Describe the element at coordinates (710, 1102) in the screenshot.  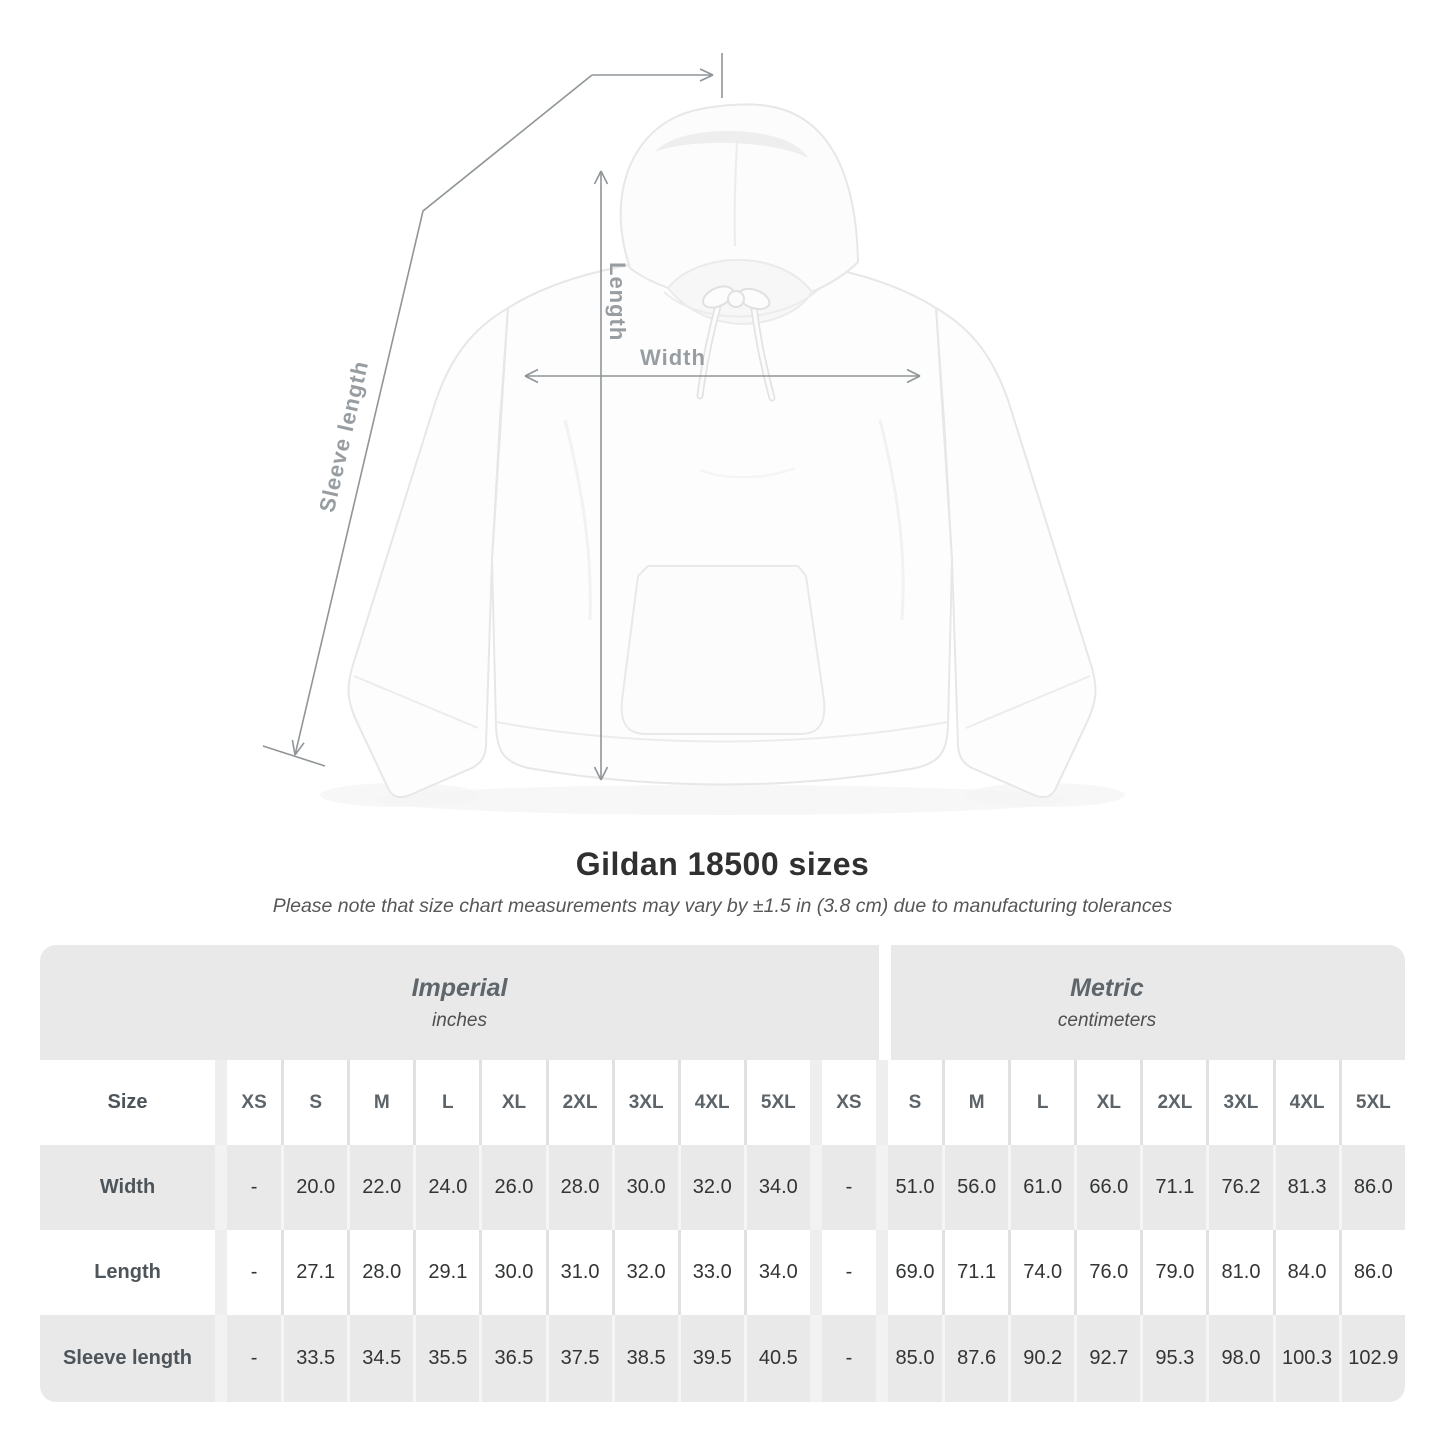
I see `imperial-size-header: 4XL` at that location.